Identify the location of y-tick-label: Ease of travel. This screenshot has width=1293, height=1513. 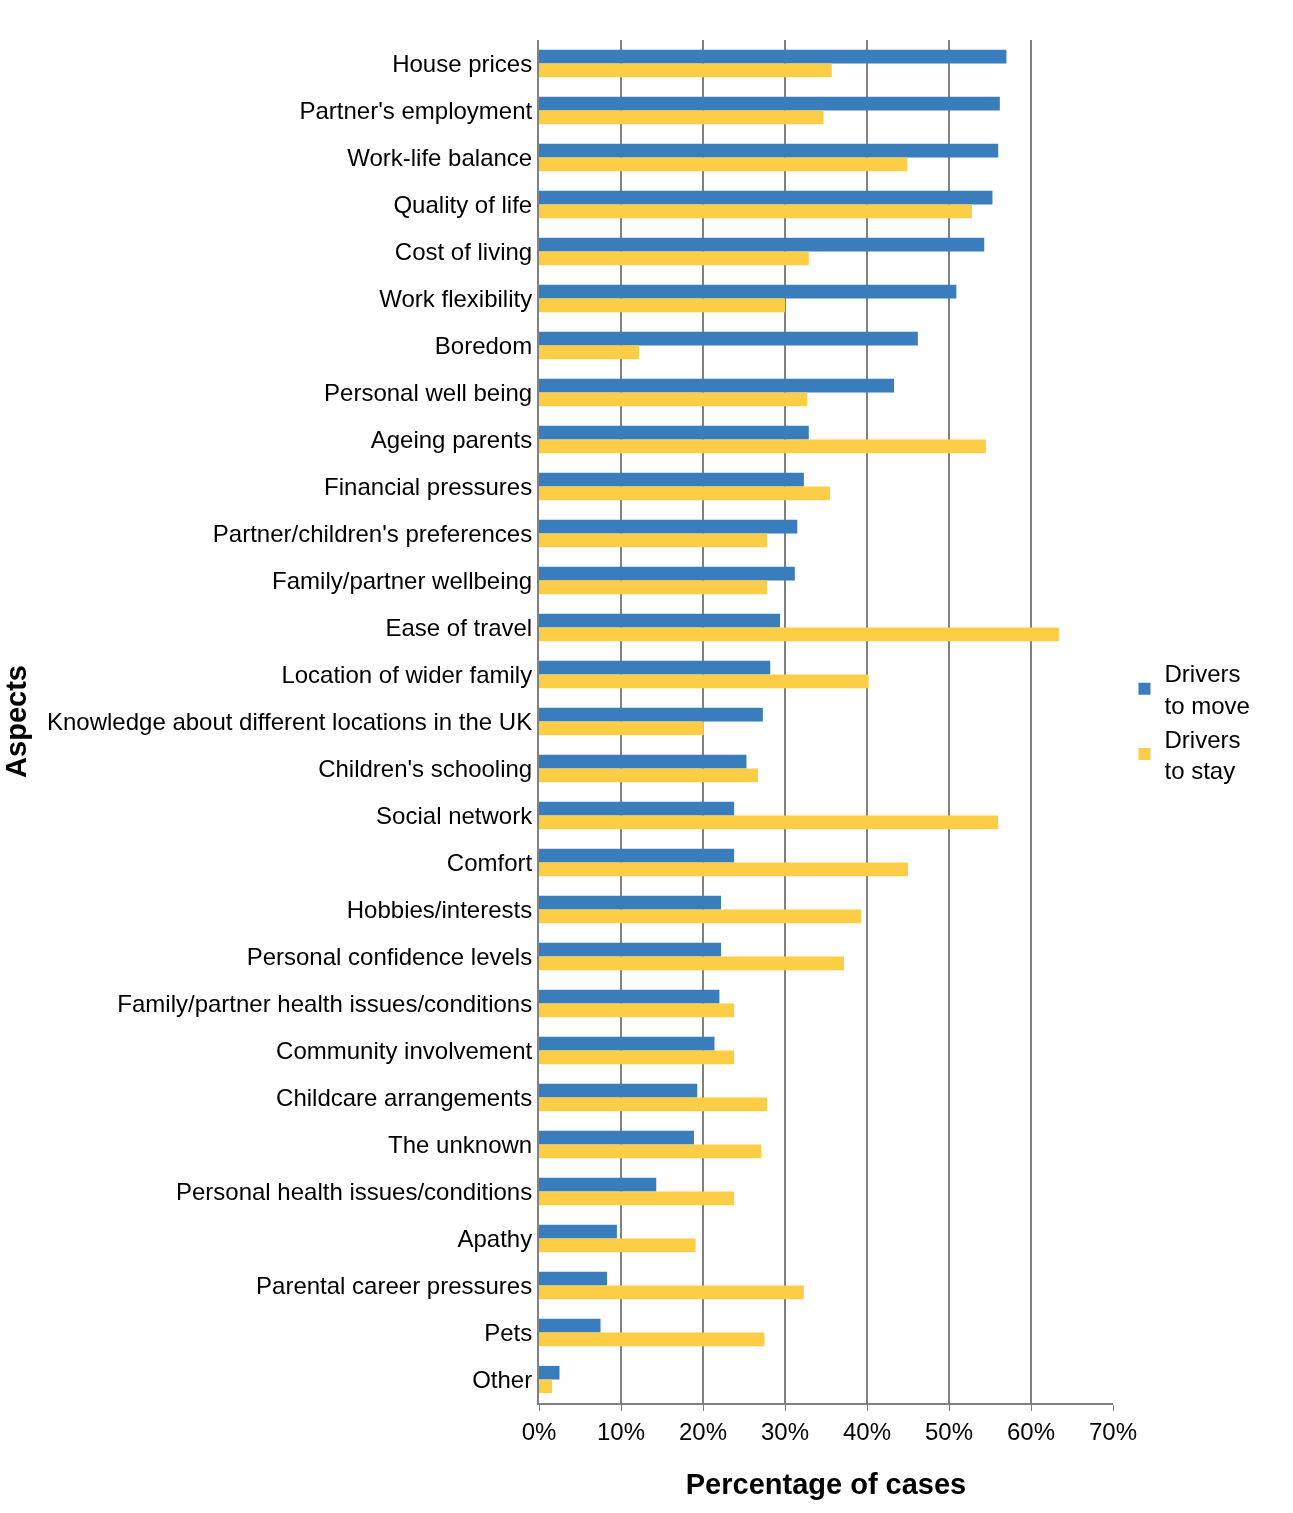
(459, 627).